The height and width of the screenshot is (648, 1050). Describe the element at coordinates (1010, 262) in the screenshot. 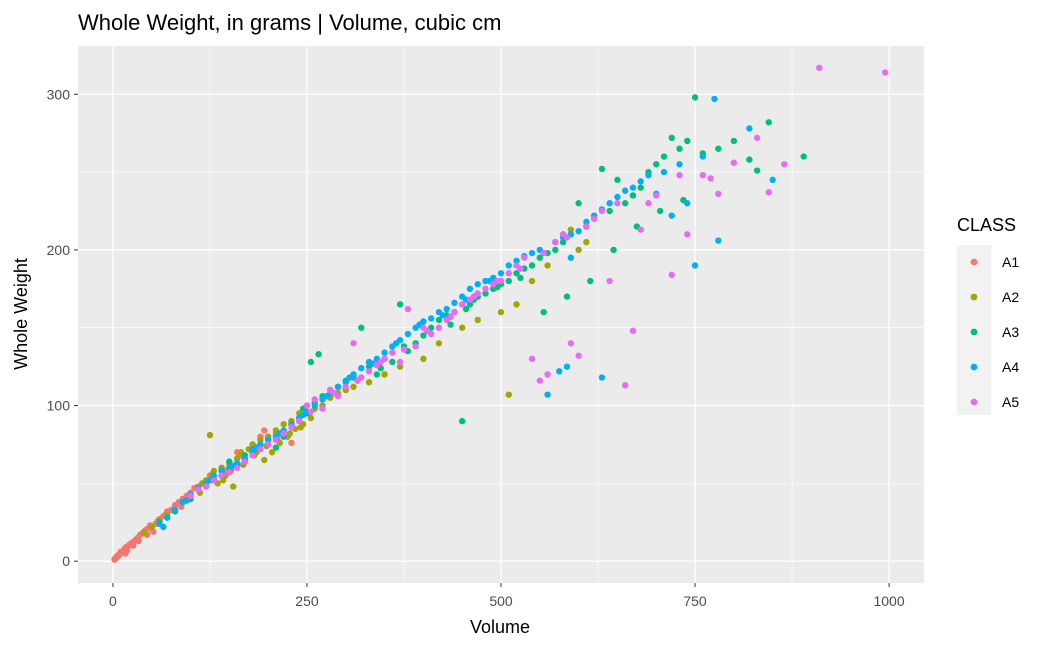

I see `legend-label: A1` at that location.